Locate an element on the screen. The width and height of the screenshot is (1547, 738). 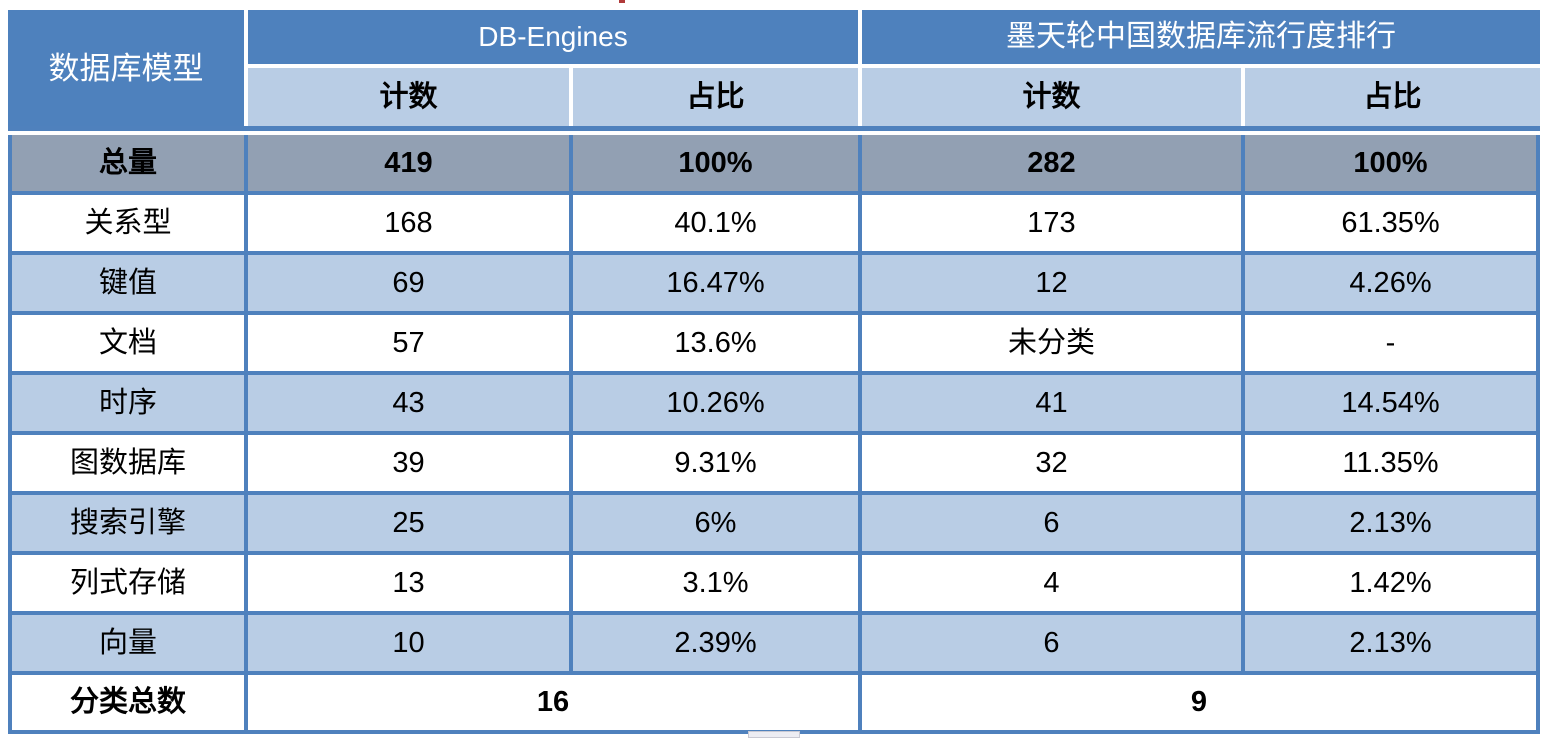
row-label: 文档 is located at coordinates (128, 345).